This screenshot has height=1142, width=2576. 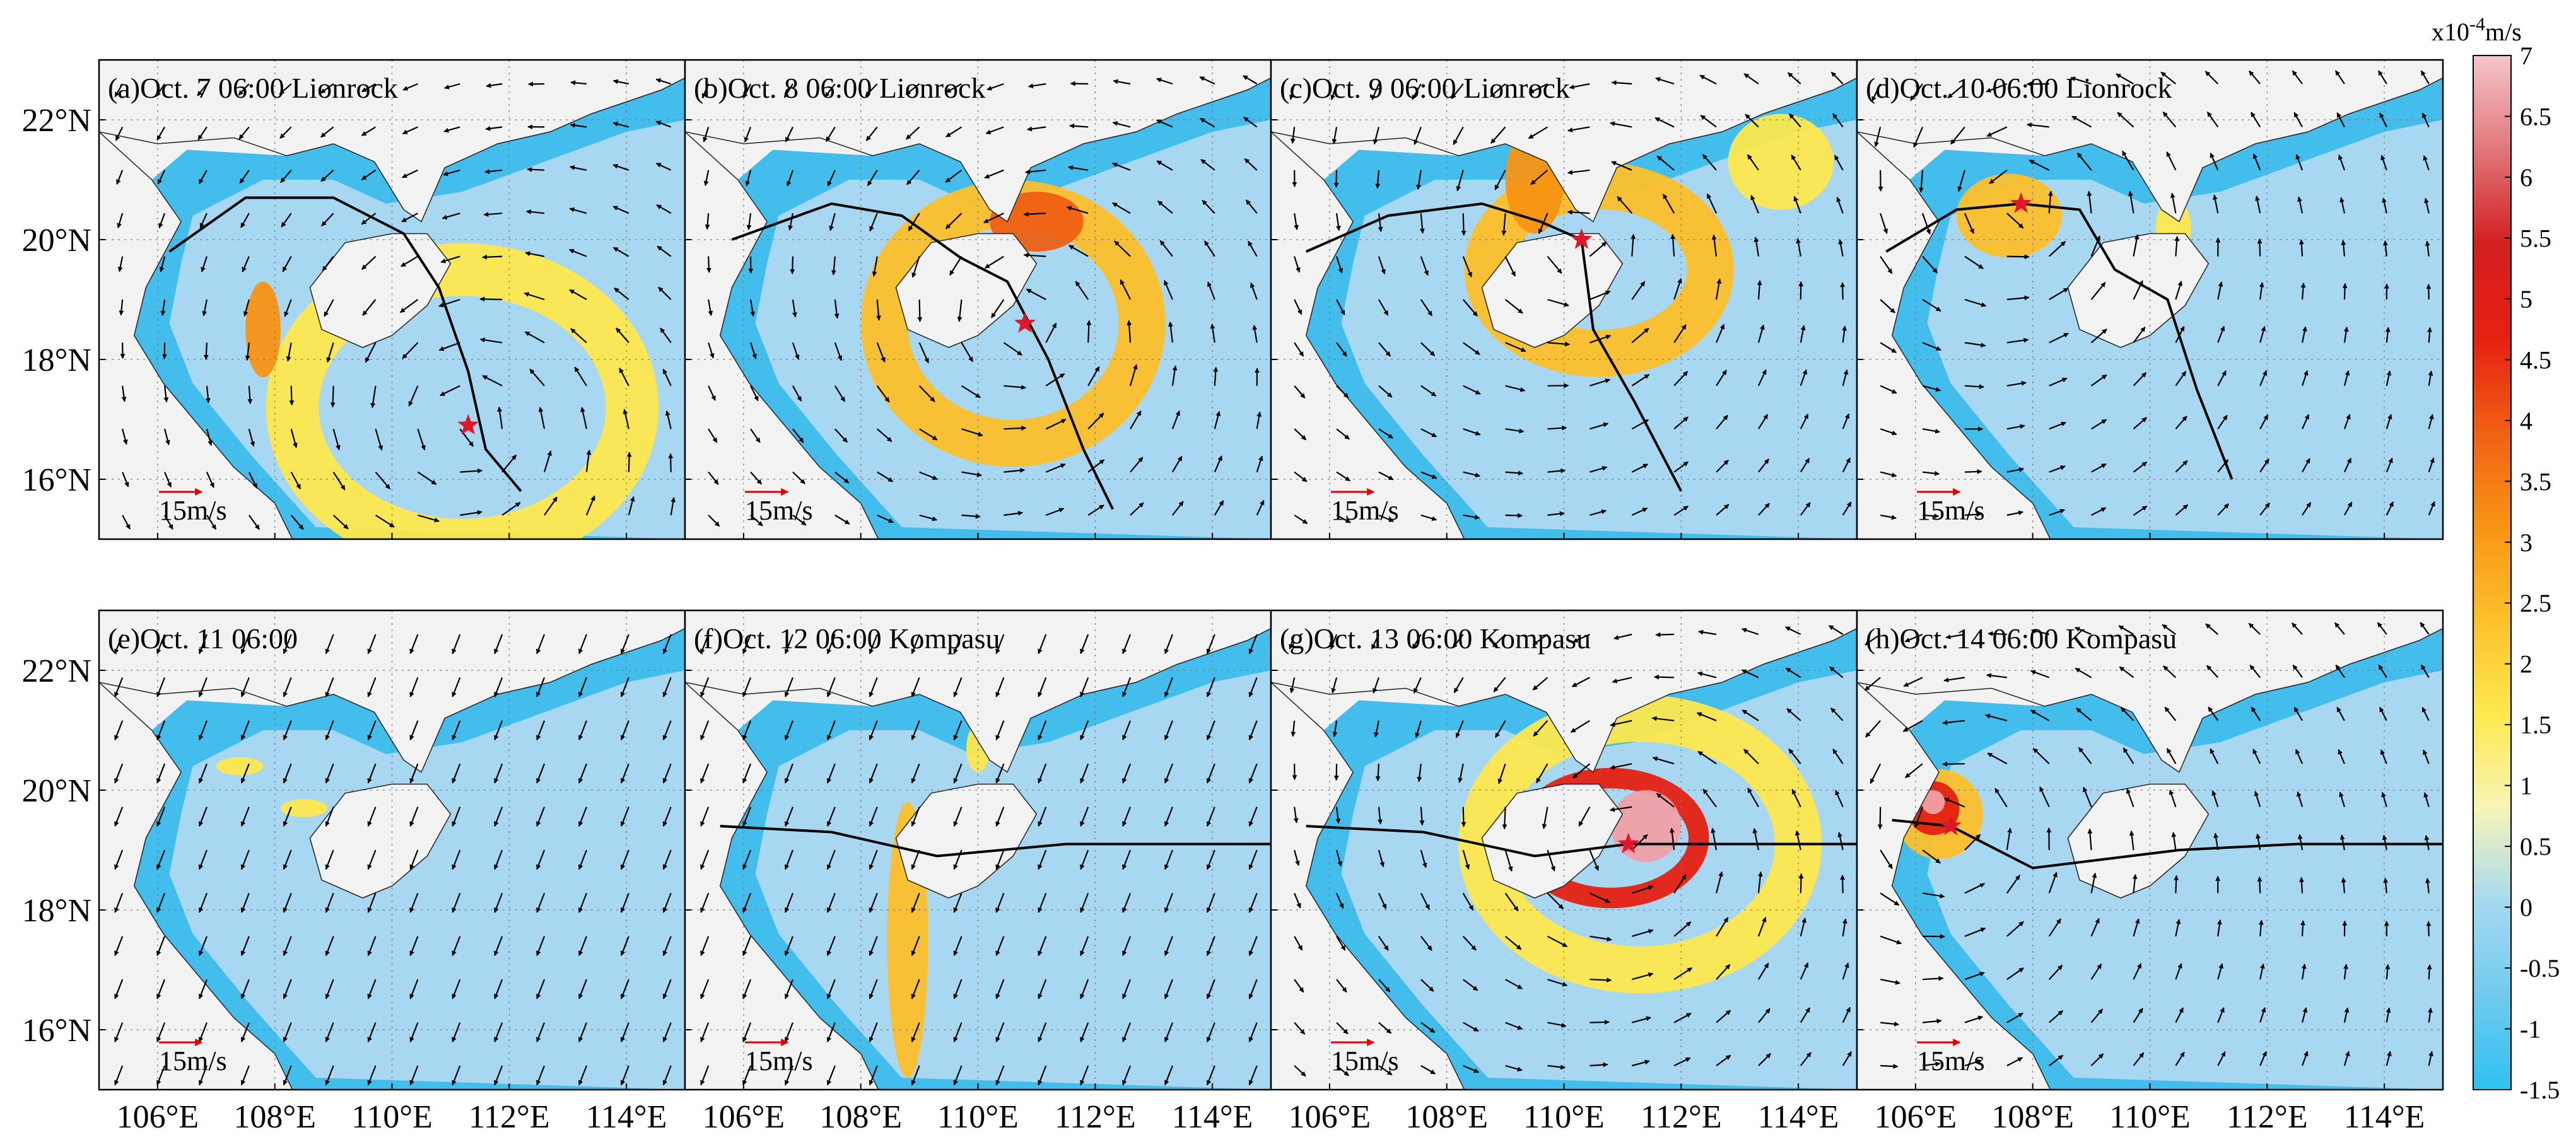 I want to click on x-tick-label: 114°E, so click(x=1212, y=1117).